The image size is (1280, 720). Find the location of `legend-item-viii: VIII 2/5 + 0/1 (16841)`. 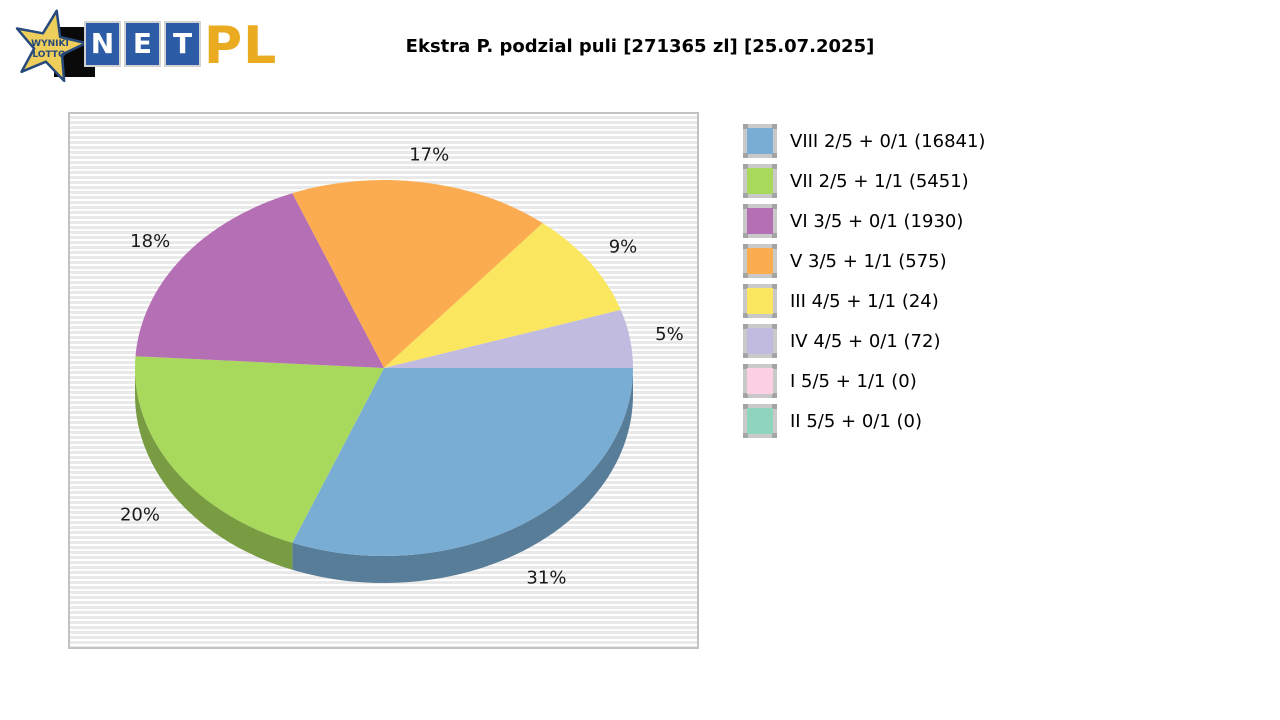

legend-item-viii: VIII 2/5 + 0/1 (16841) is located at coordinates (864, 141).